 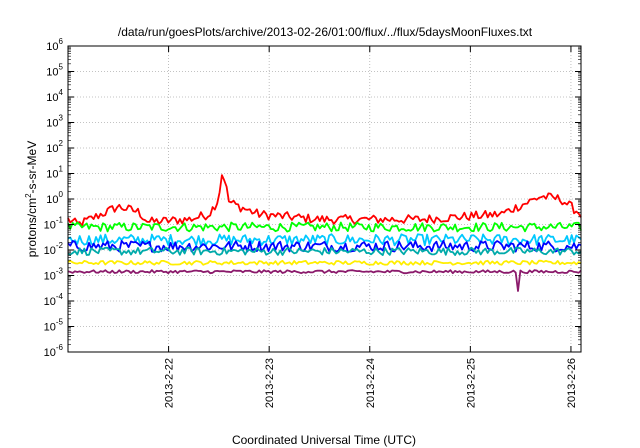 I want to click on y-tick-label: 10⁵, so click(x=54, y=71).